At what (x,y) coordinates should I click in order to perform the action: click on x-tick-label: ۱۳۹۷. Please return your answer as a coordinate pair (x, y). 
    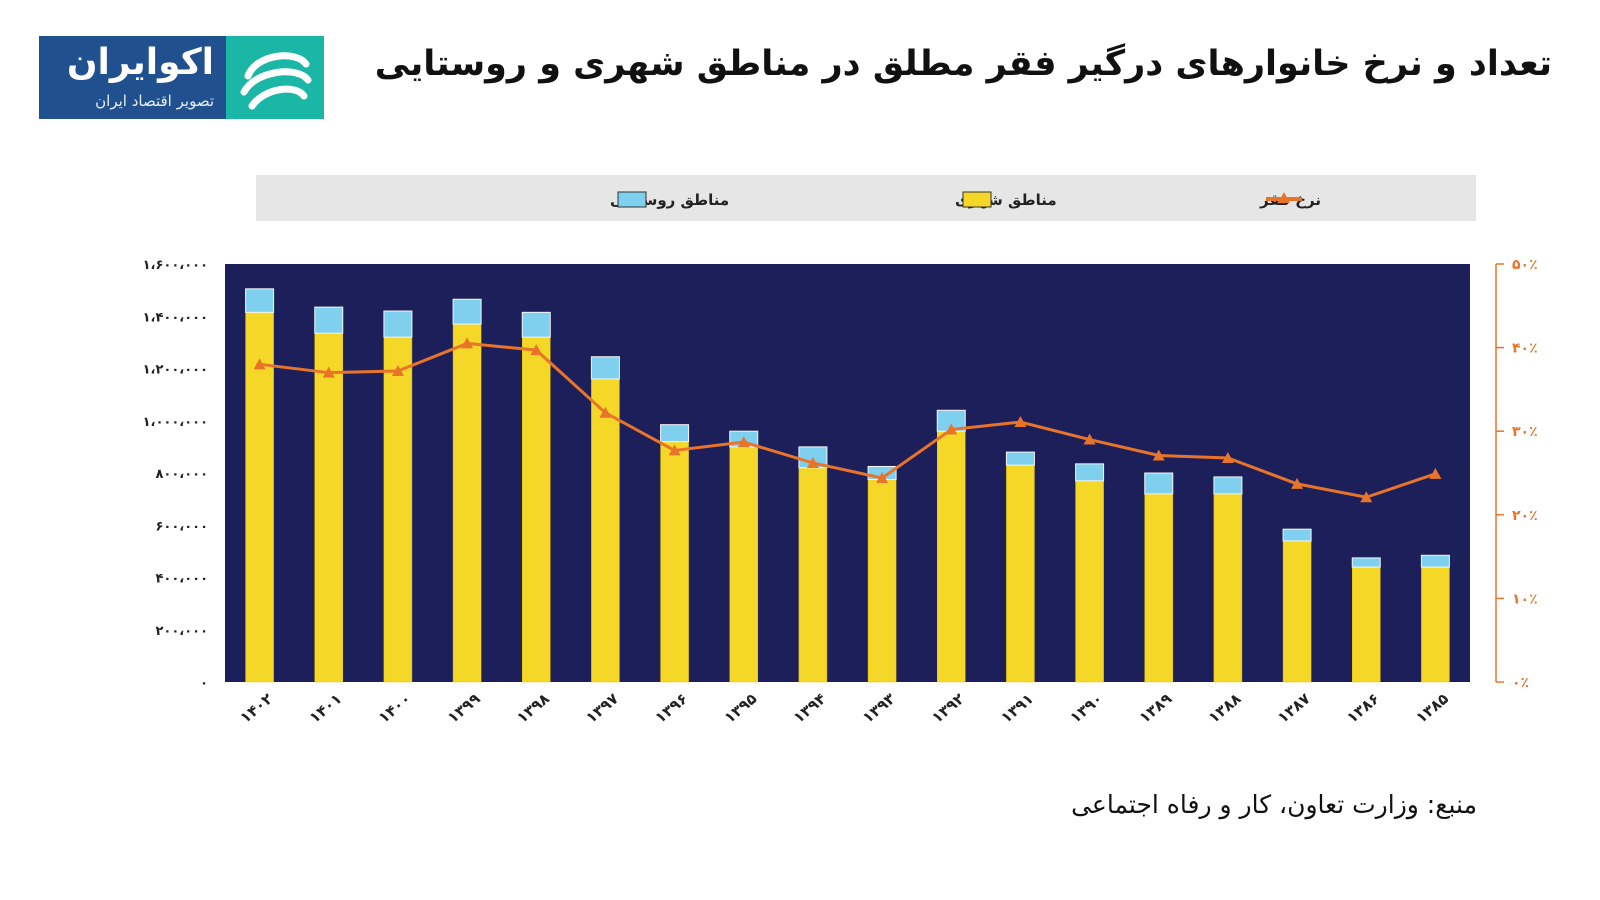
    Looking at the image, I should click on (602, 708).